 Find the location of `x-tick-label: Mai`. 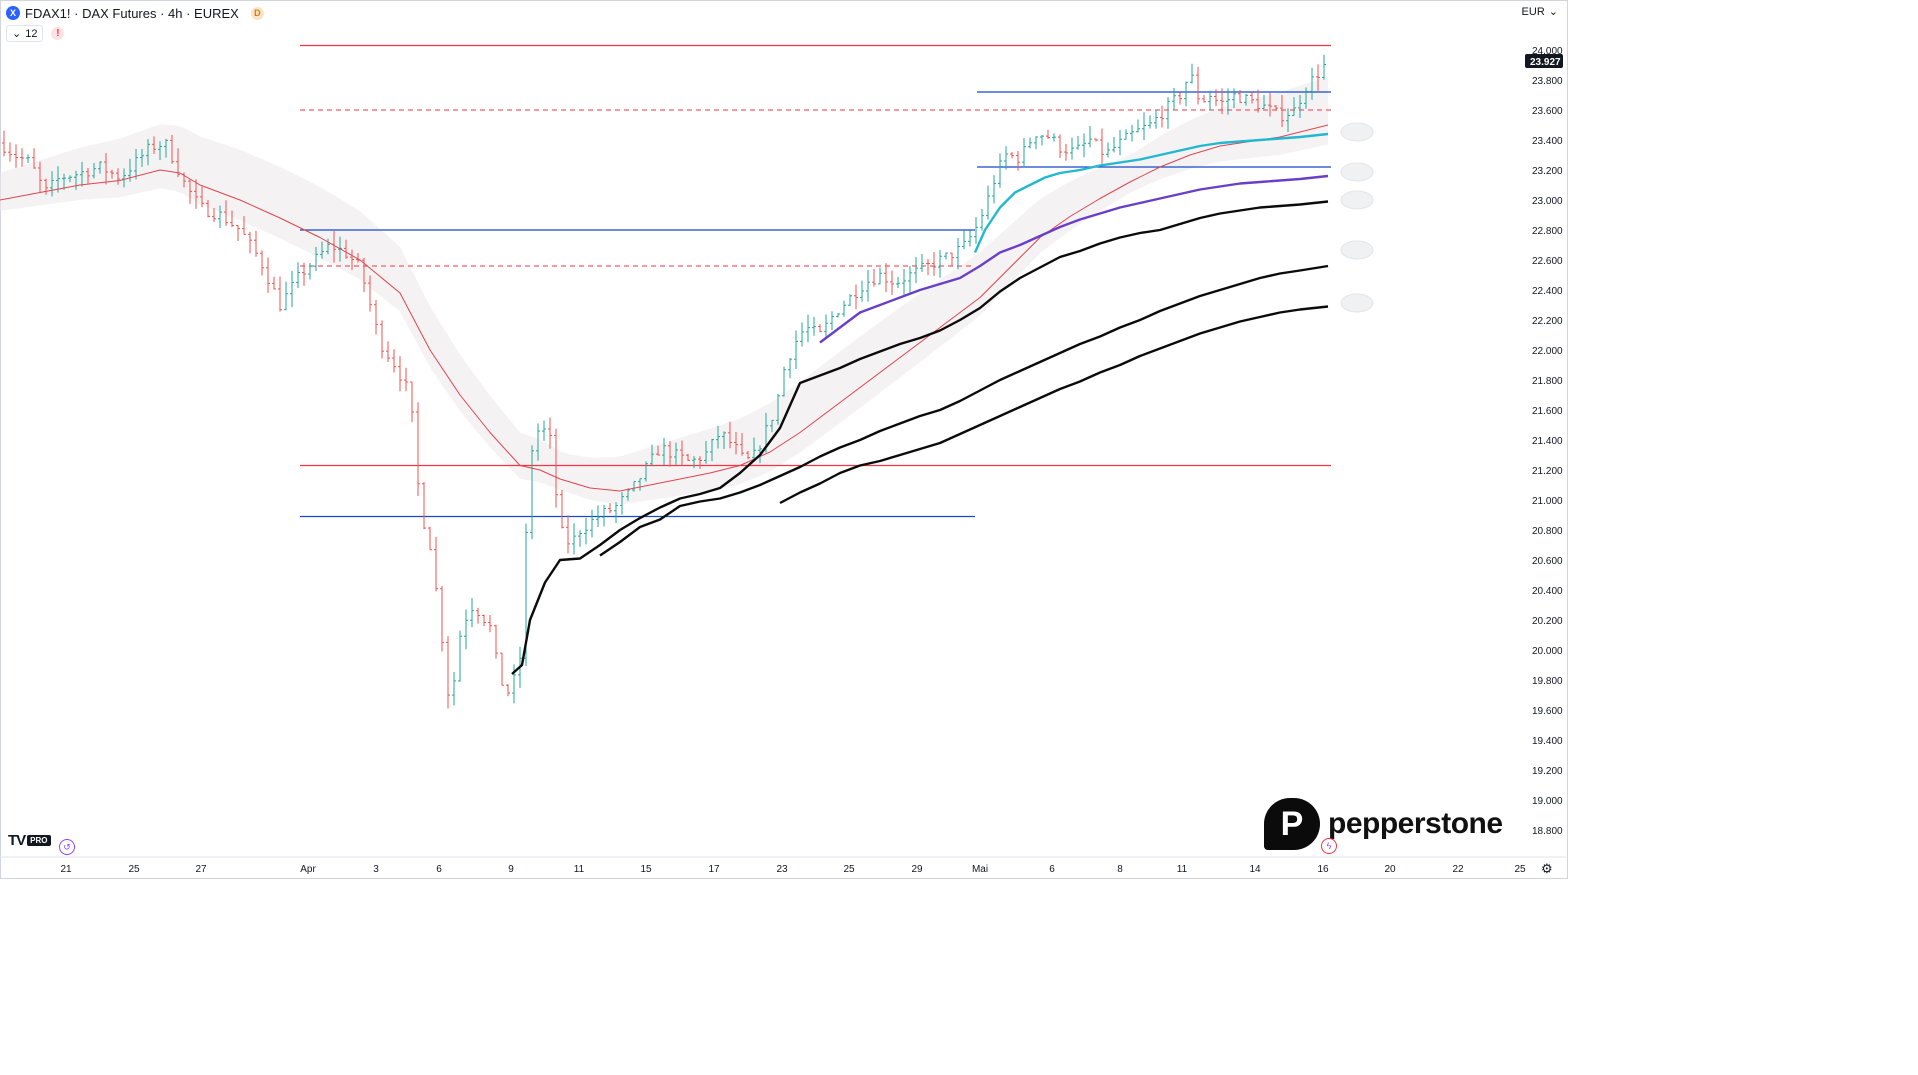

x-tick-label: Mai is located at coordinates (980, 869).